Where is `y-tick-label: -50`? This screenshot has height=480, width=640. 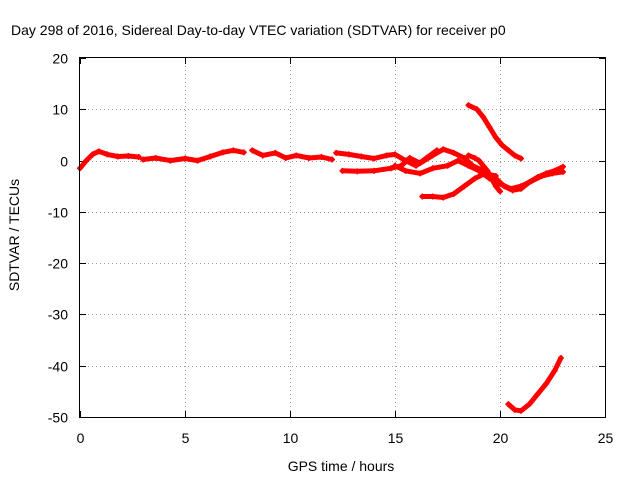 y-tick-label: -50 is located at coordinates (58, 418).